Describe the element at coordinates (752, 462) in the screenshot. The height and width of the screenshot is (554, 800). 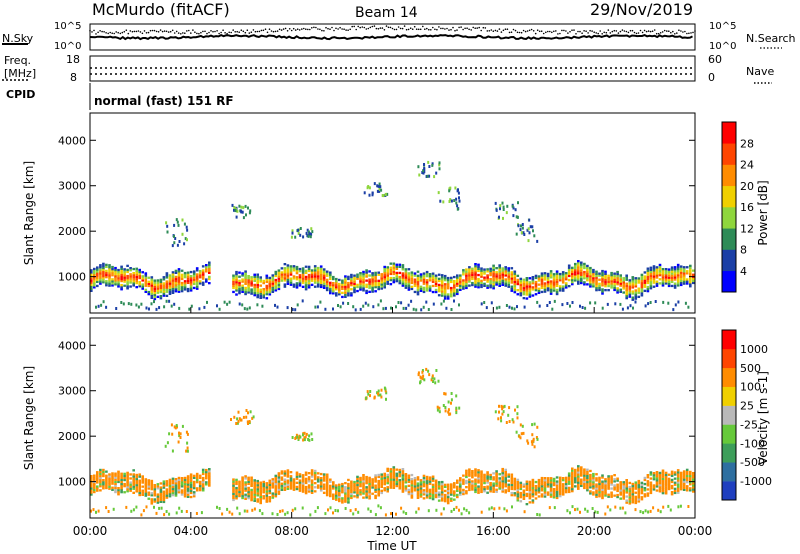
I see `colorbar-tick-label: -500` at that location.